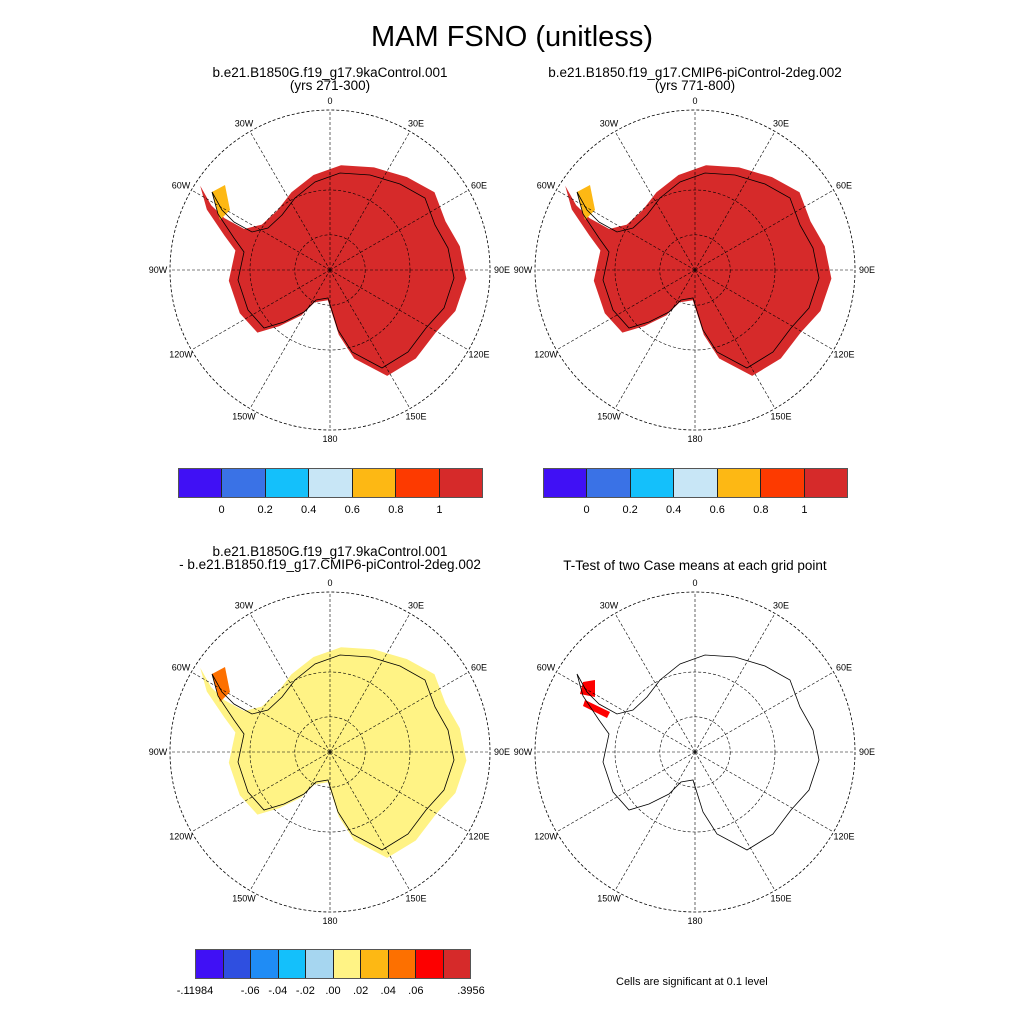 The width and height of the screenshot is (1024, 1024). What do you see at coordinates (804, 510) in the screenshot?
I see `colorbar-label: 1` at bounding box center [804, 510].